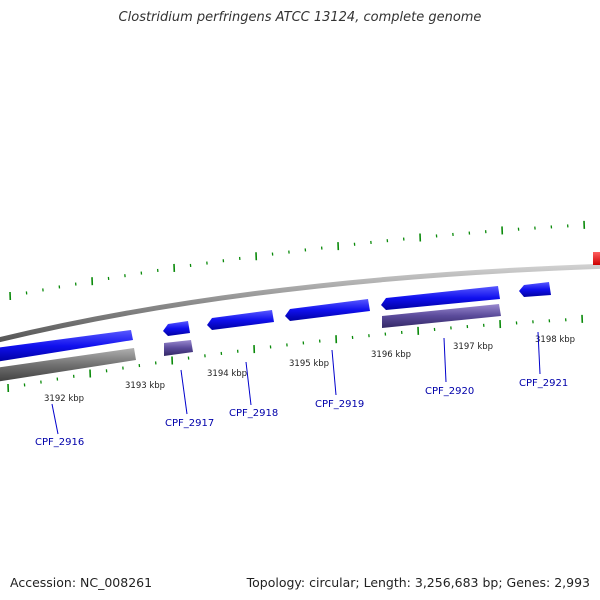 The image size is (600, 600). I want to click on gene-label-CPF_2920: CPF_2920, so click(449, 391).